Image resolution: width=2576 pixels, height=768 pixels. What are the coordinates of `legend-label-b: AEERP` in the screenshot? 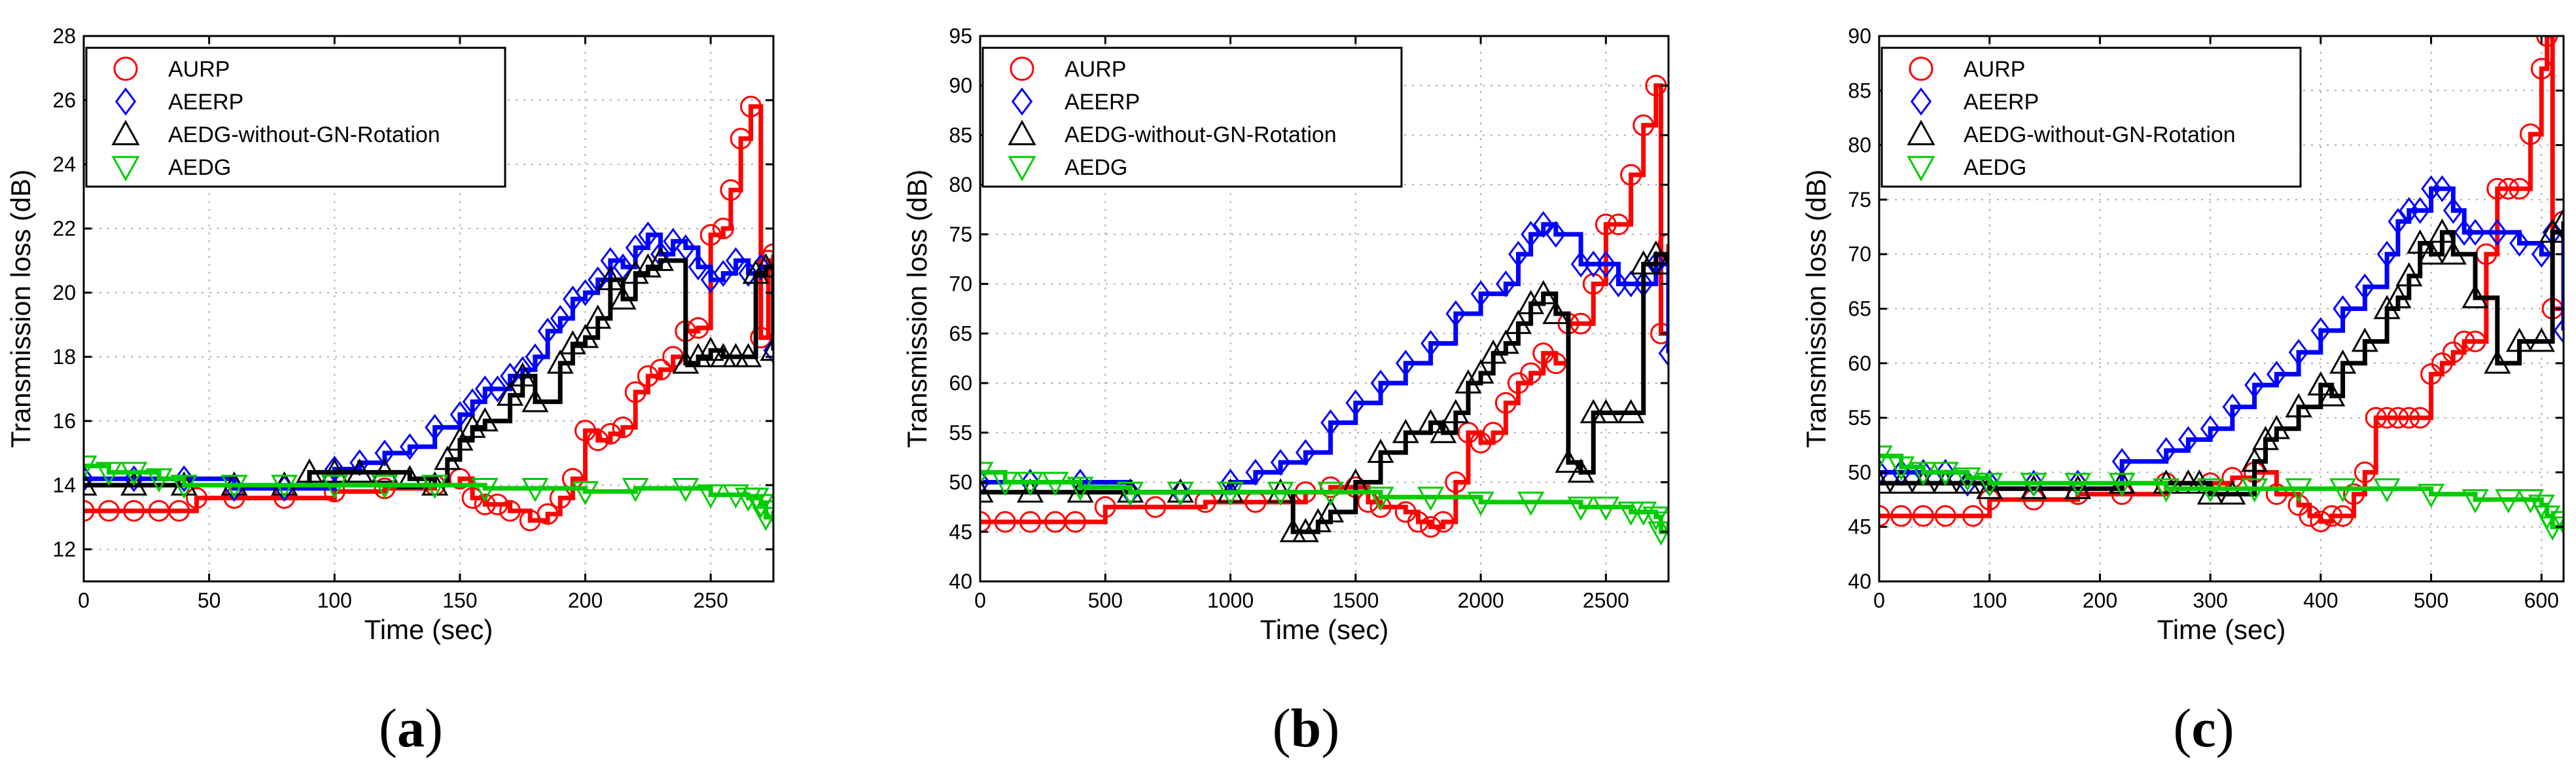 It's located at (1102, 103).